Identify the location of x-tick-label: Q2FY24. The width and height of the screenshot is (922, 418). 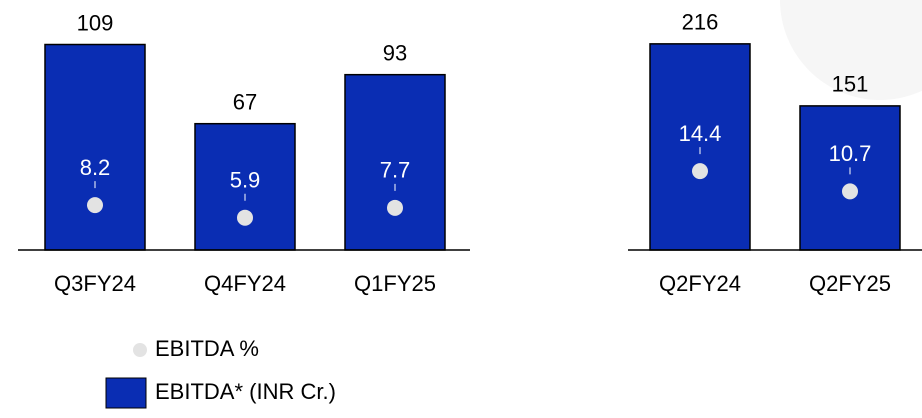
(700, 283).